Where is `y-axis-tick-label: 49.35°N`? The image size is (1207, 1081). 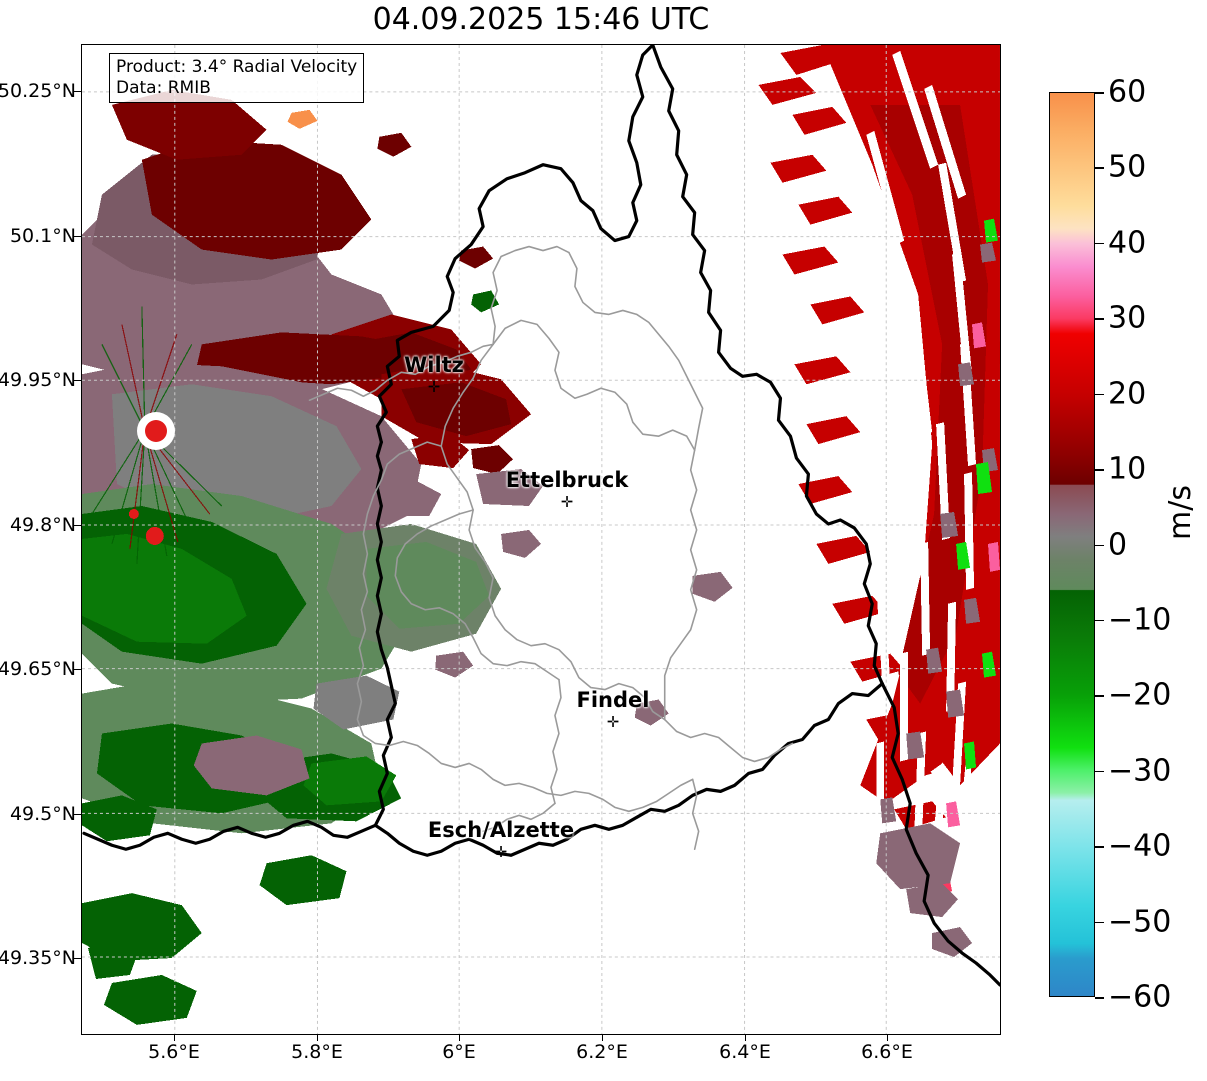
y-axis-tick-label: 49.35°N is located at coordinates (38, 958).